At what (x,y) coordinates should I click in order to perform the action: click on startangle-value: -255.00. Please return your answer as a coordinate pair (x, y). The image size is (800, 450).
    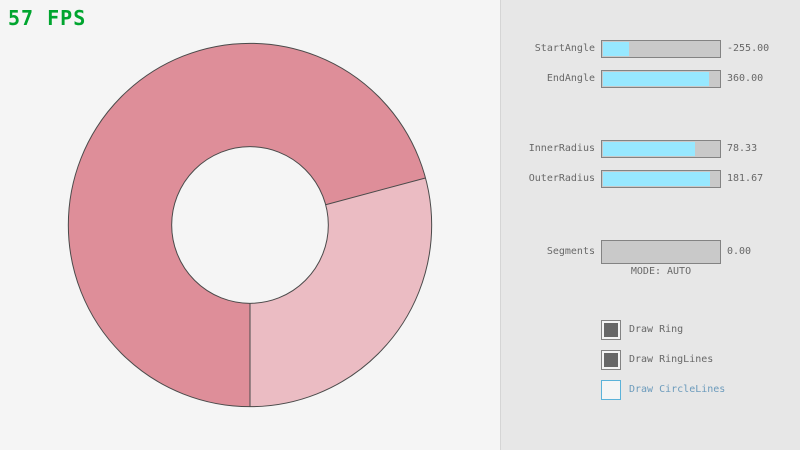
    Looking at the image, I should click on (748, 48).